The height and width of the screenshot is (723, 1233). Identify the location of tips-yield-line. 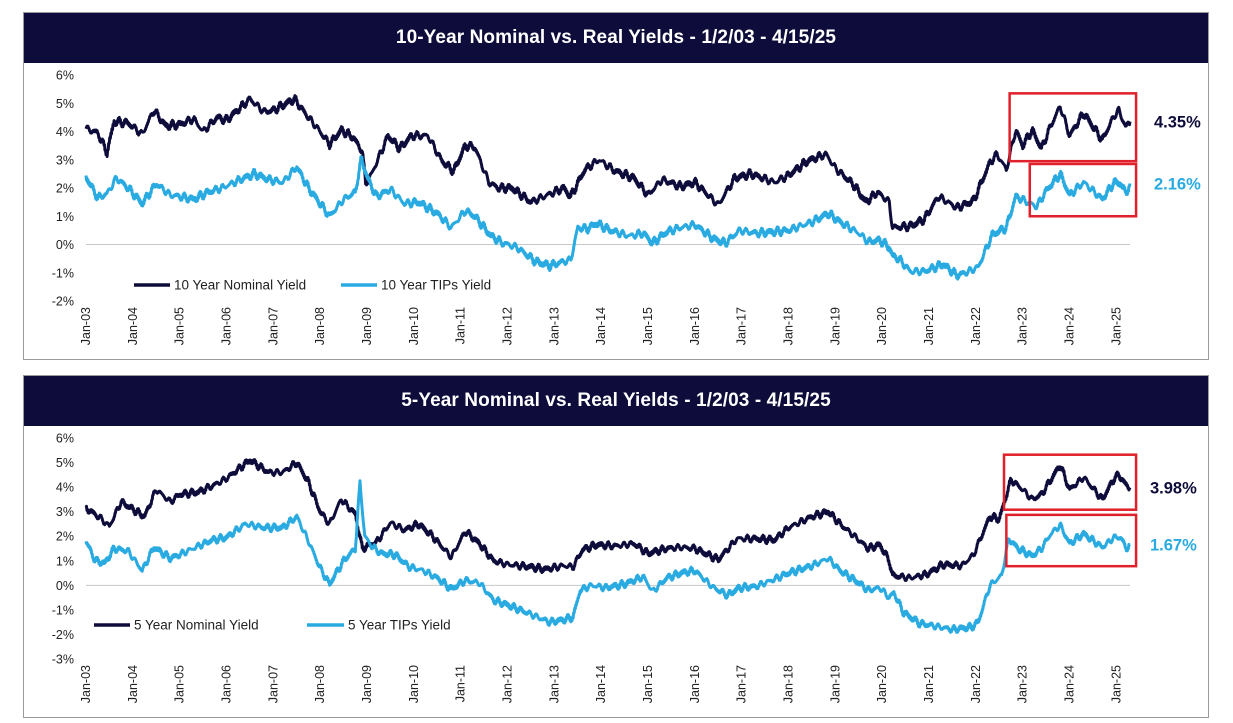
(608, 218).